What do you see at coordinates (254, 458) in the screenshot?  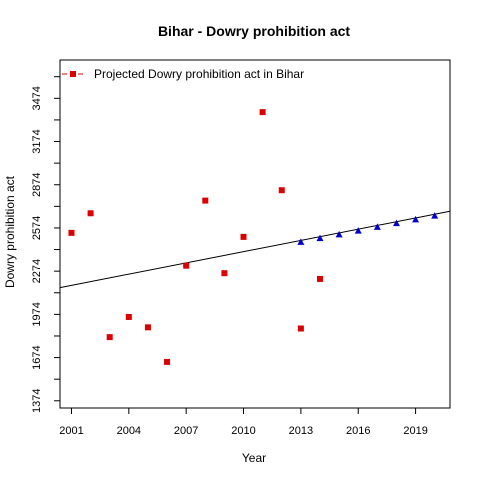 I see `x-axis-label: Year` at bounding box center [254, 458].